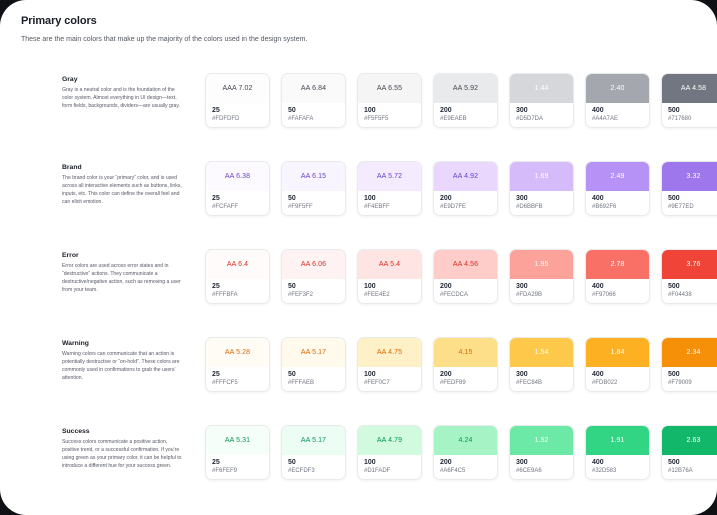 This screenshot has width=717, height=515. I want to click on swatch-hex-label: #FEE4E2, so click(377, 295).